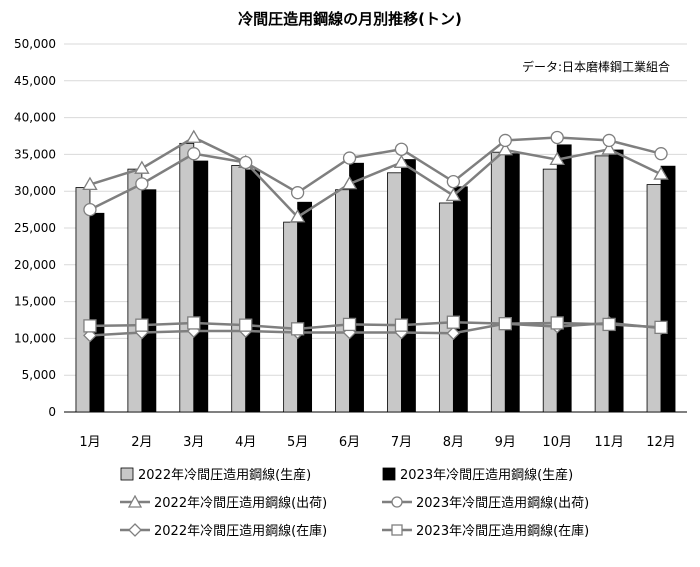  I want to click on legend-label: 2022年冷間圧造用鋼線(生産), so click(225, 475).